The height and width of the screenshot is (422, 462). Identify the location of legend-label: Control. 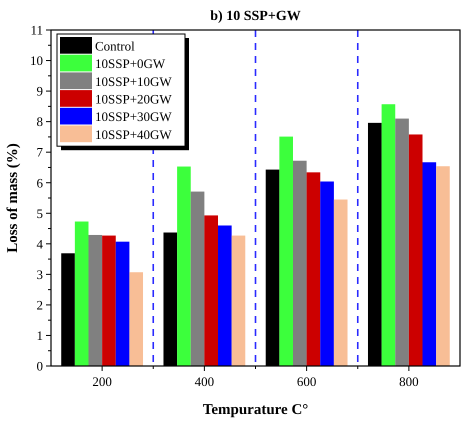
(115, 46).